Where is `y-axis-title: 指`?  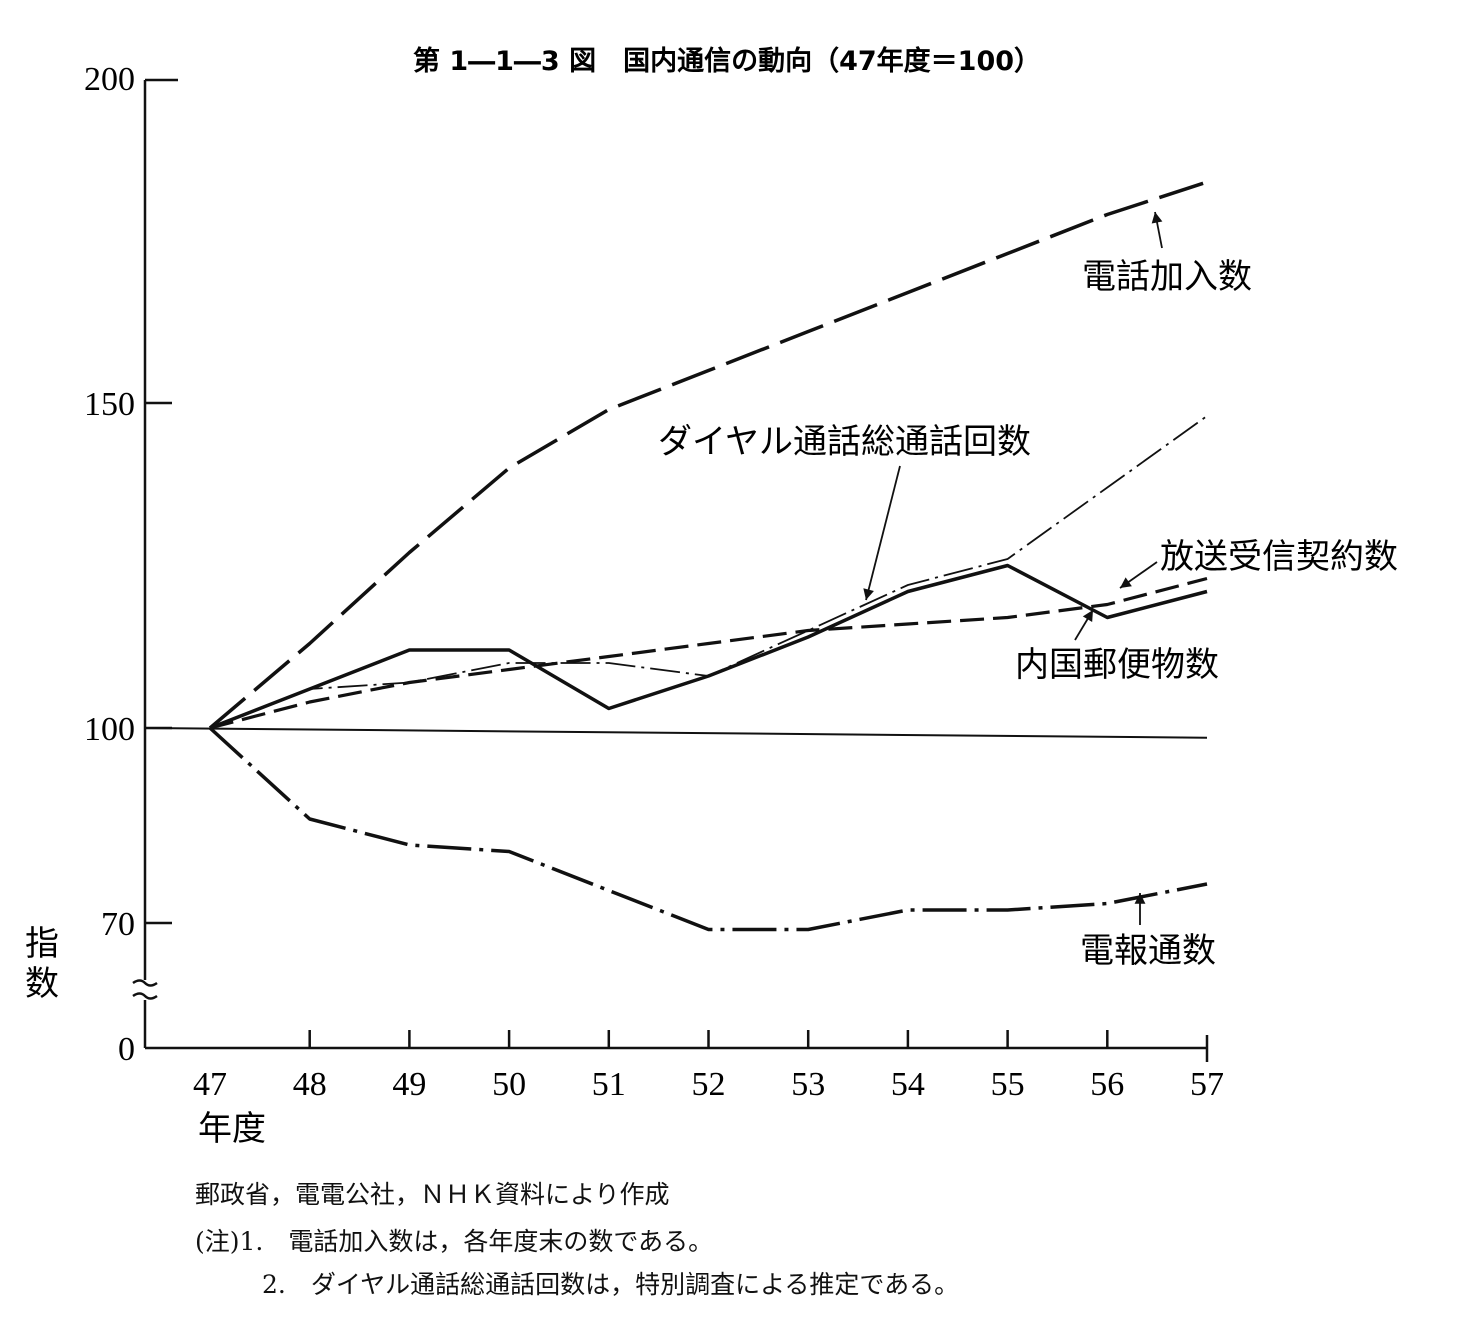 y-axis-title: 指 is located at coordinates (42, 944).